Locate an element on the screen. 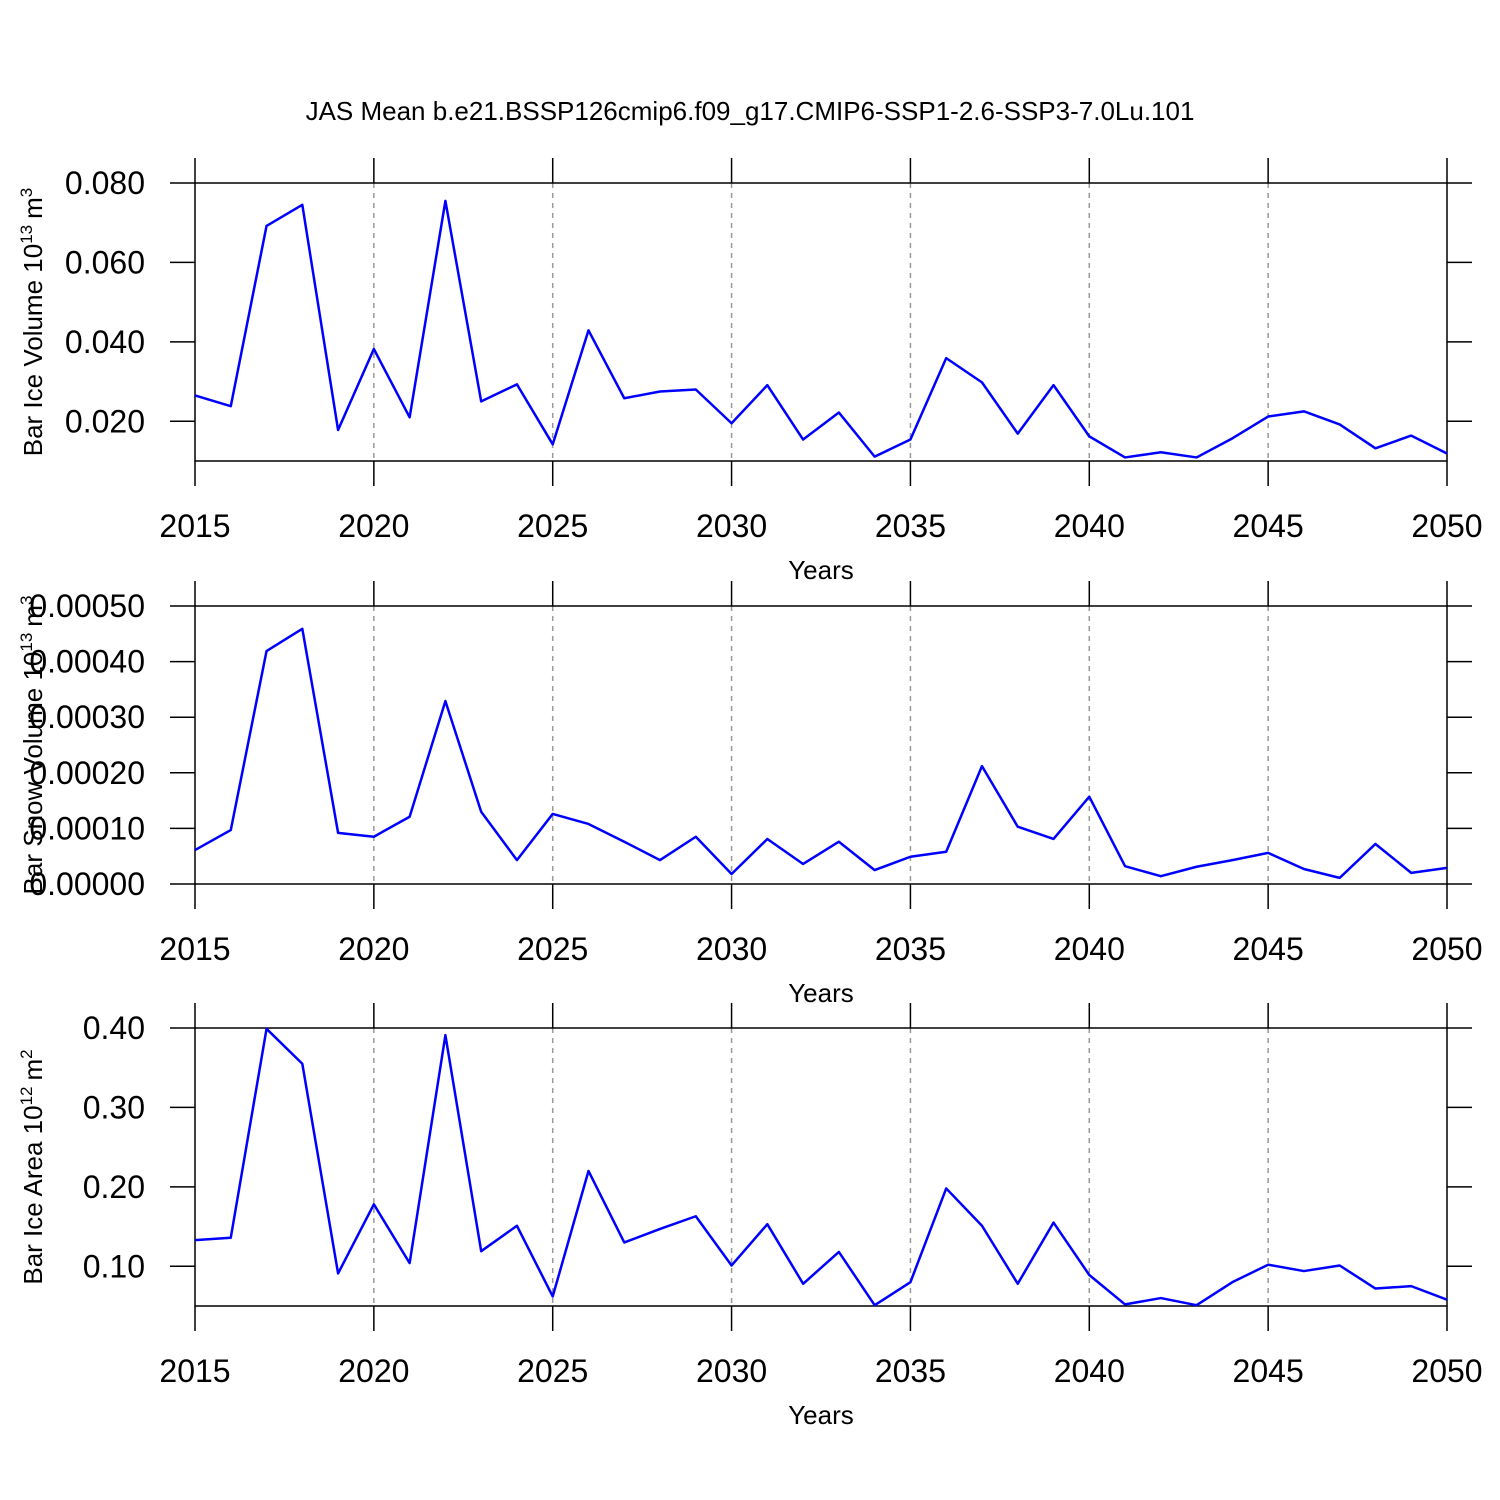 The height and width of the screenshot is (1500, 1500). y-tick-label: 0.00000 is located at coordinates (87, 884).